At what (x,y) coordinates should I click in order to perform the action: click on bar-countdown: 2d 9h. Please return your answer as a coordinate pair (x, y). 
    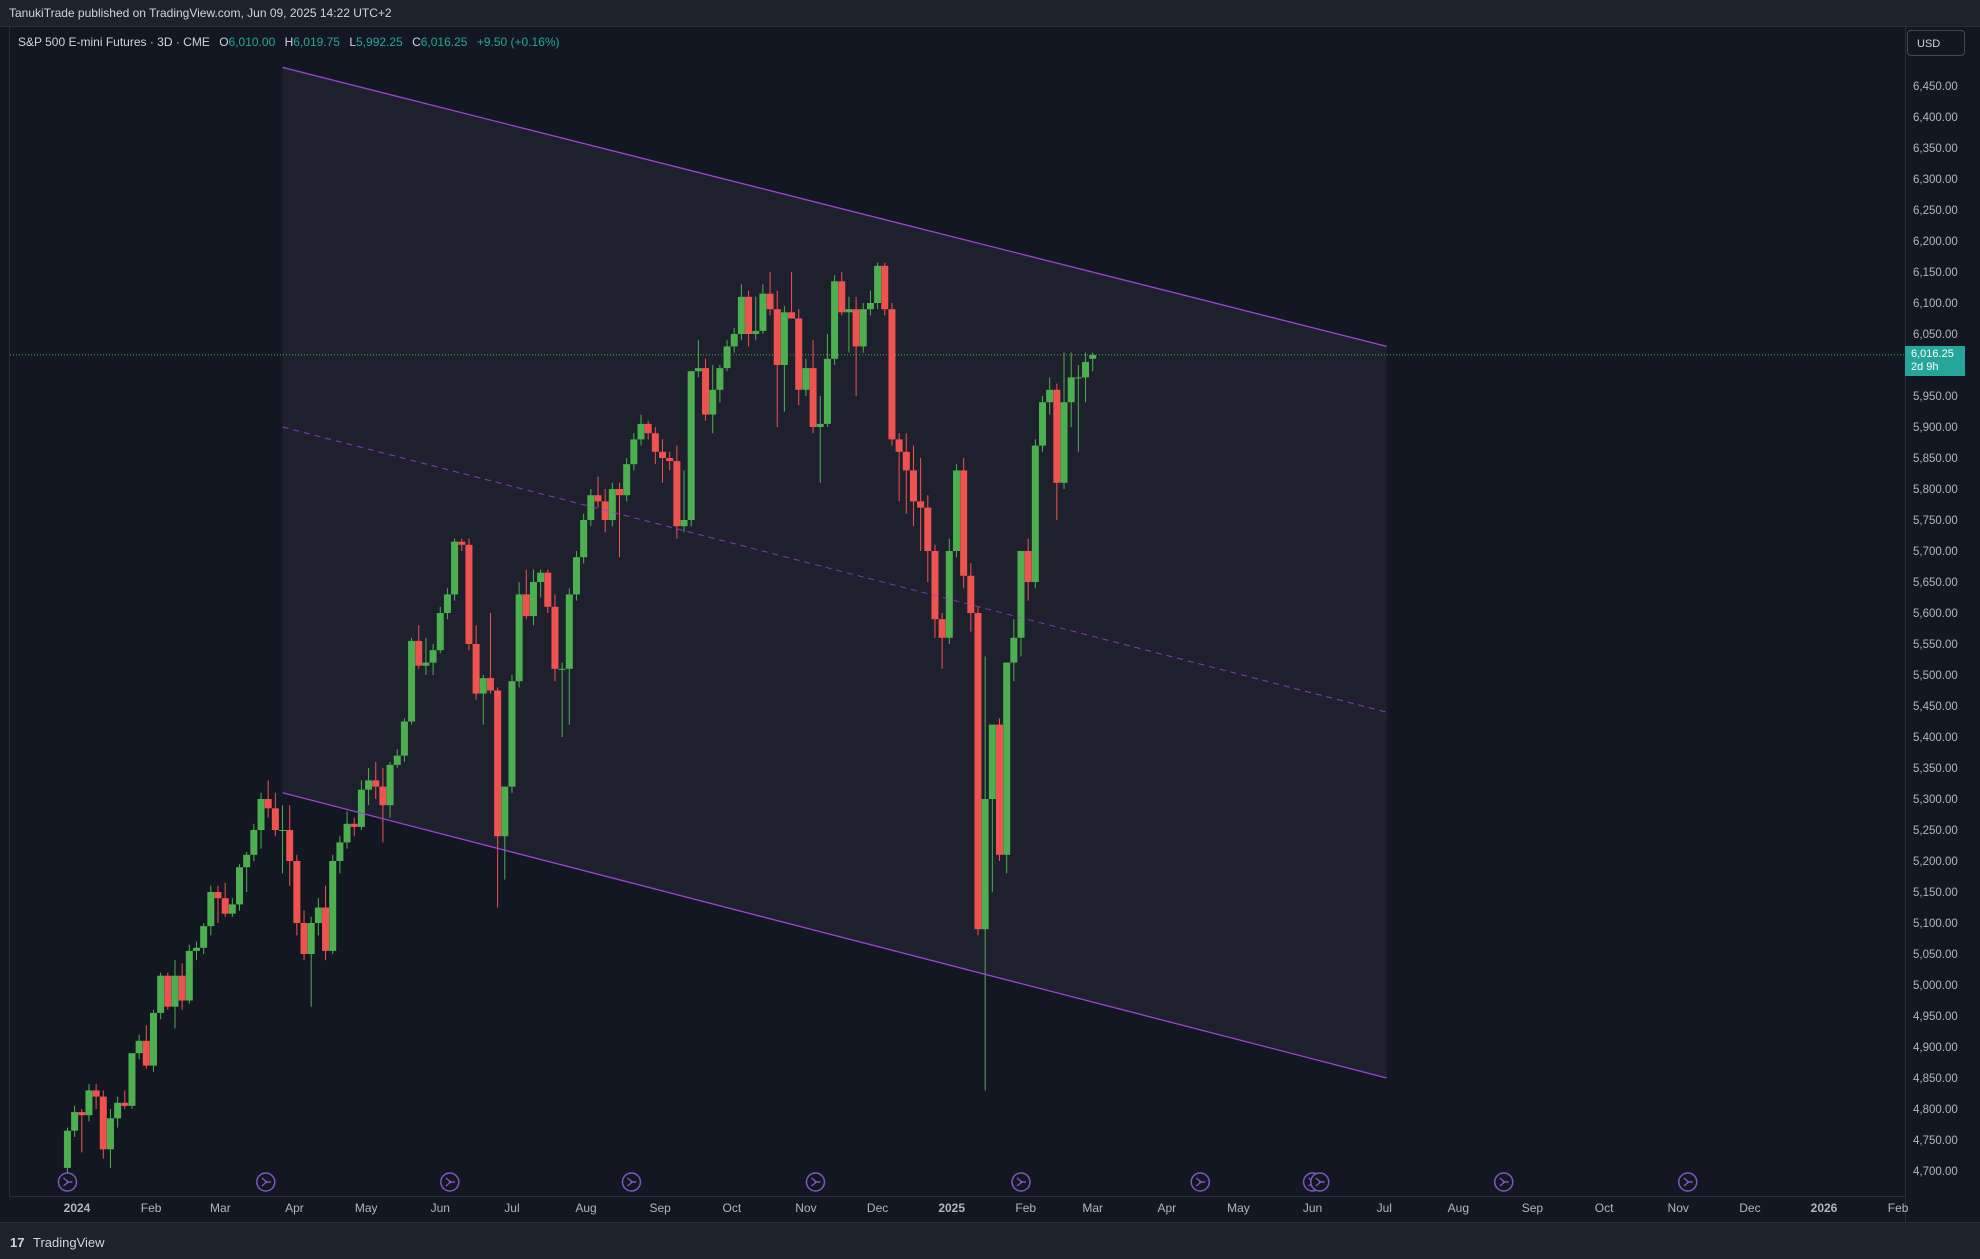
    Looking at the image, I should click on (1925, 366).